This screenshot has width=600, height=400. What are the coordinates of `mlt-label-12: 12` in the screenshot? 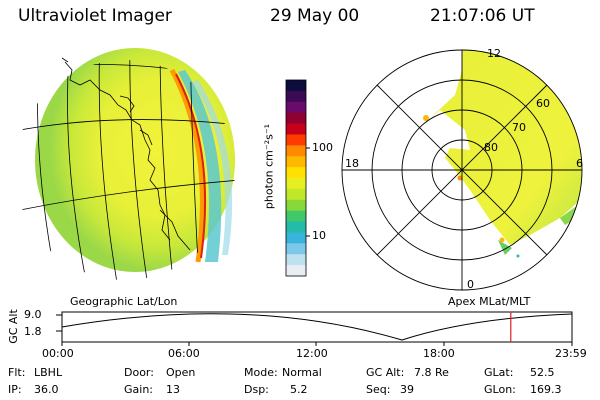 It's located at (494, 53).